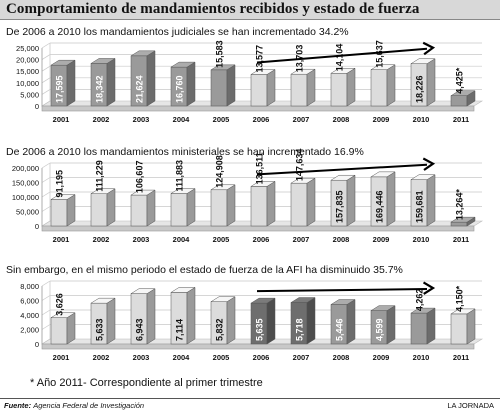  What do you see at coordinates (340, 329) in the screenshot?
I see `data-label: 5,446` at bounding box center [340, 329].